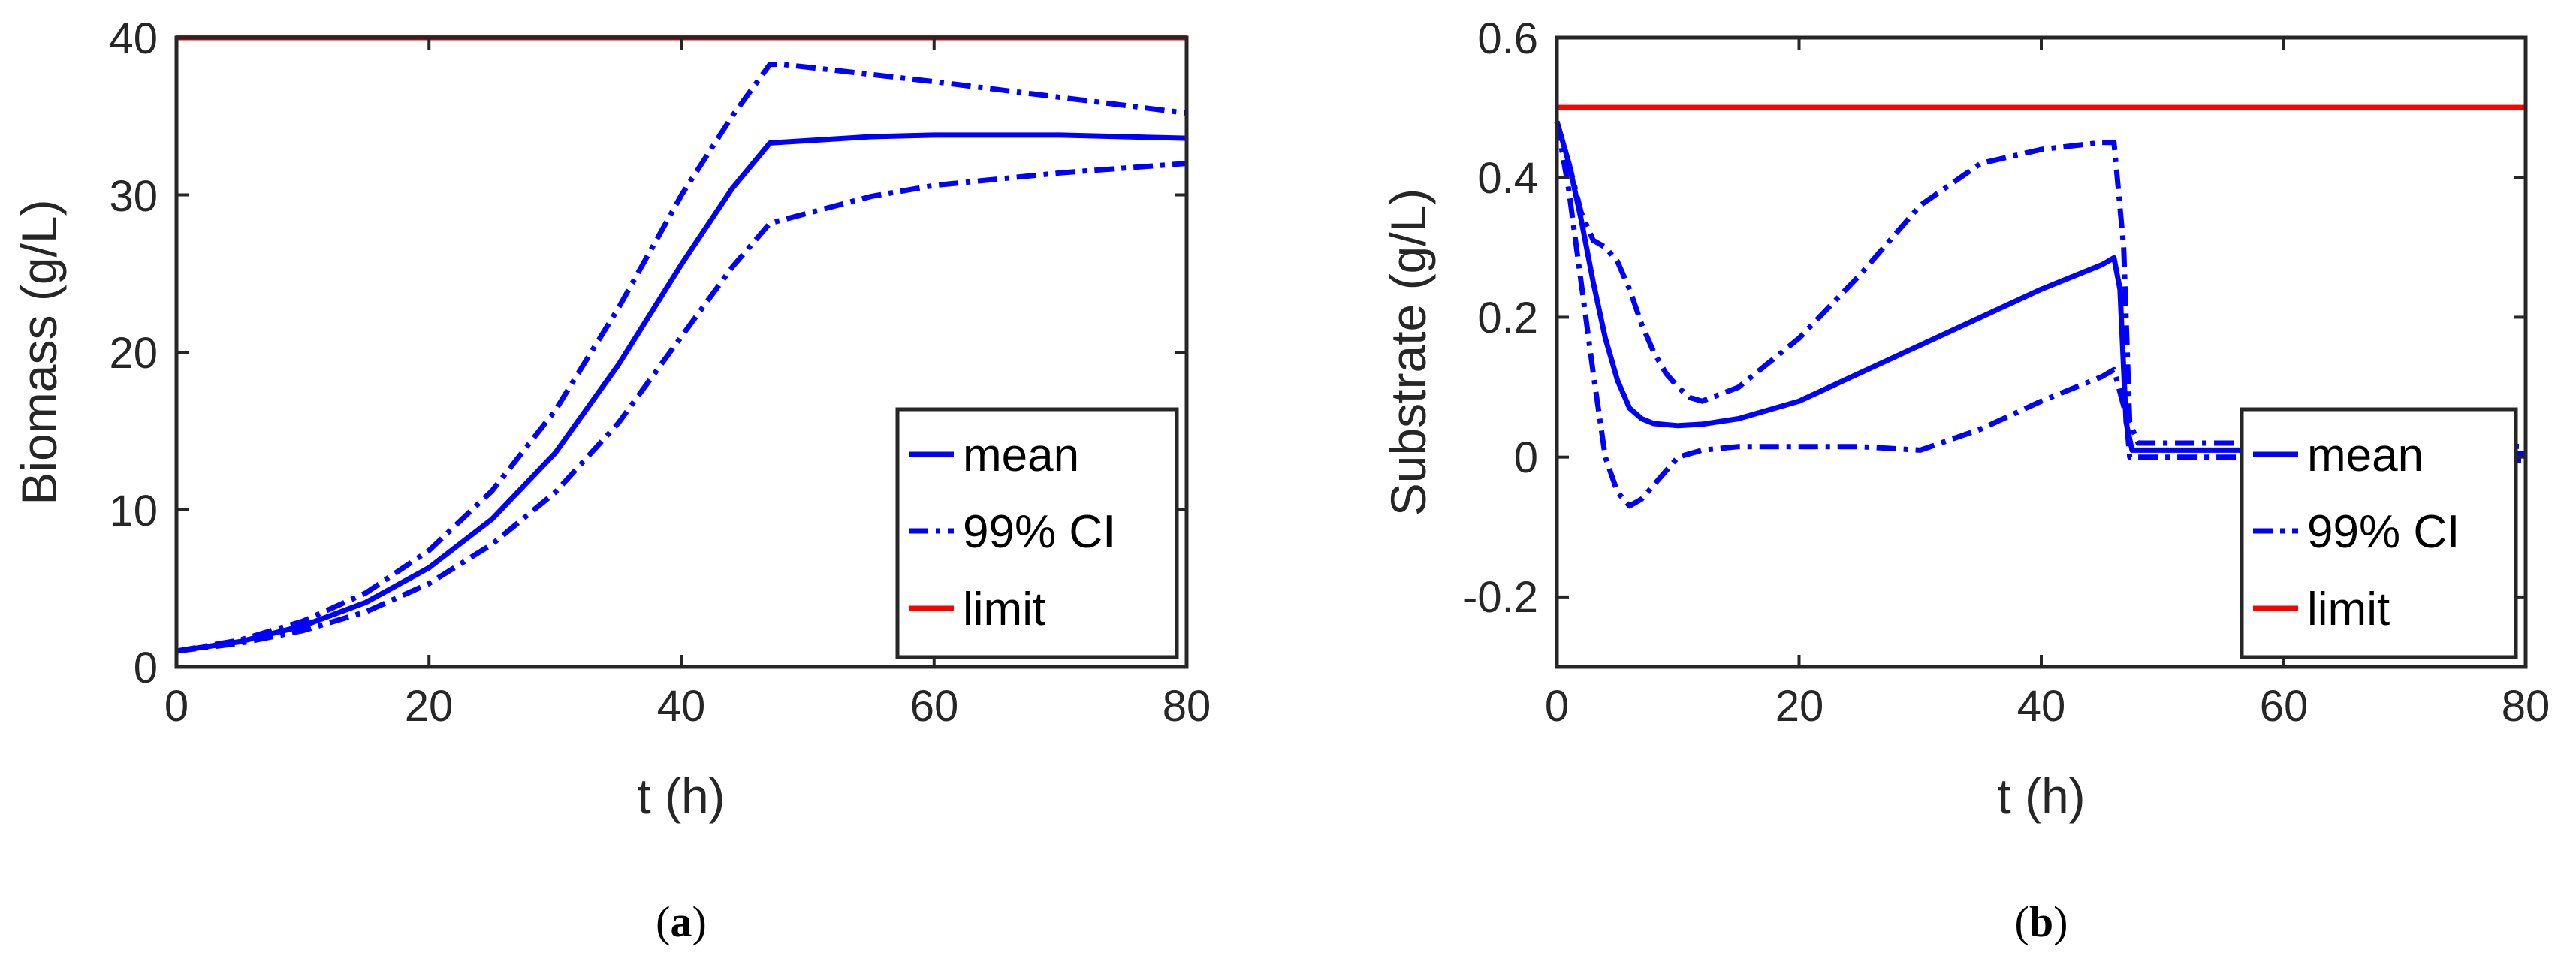  I want to click on panel-a-caption-letter: a, so click(682, 921).